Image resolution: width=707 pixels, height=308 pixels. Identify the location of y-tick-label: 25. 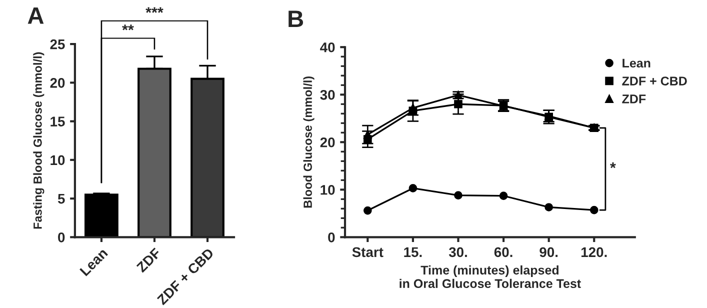
(57, 44).